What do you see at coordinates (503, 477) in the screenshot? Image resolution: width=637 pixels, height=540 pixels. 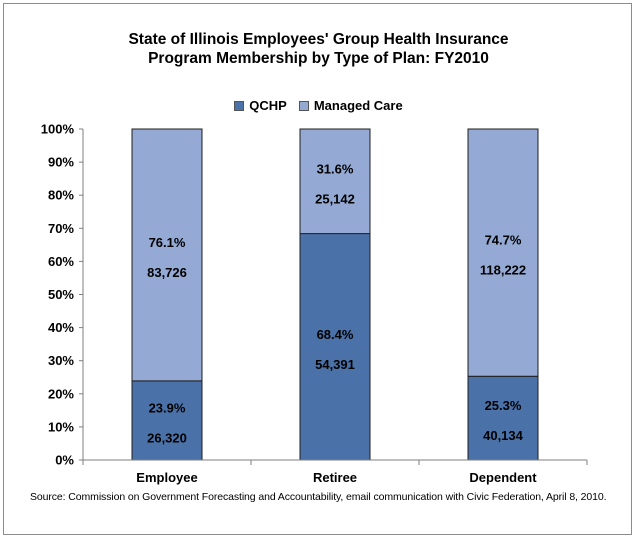 I see `x-tick-label: Dependent` at bounding box center [503, 477].